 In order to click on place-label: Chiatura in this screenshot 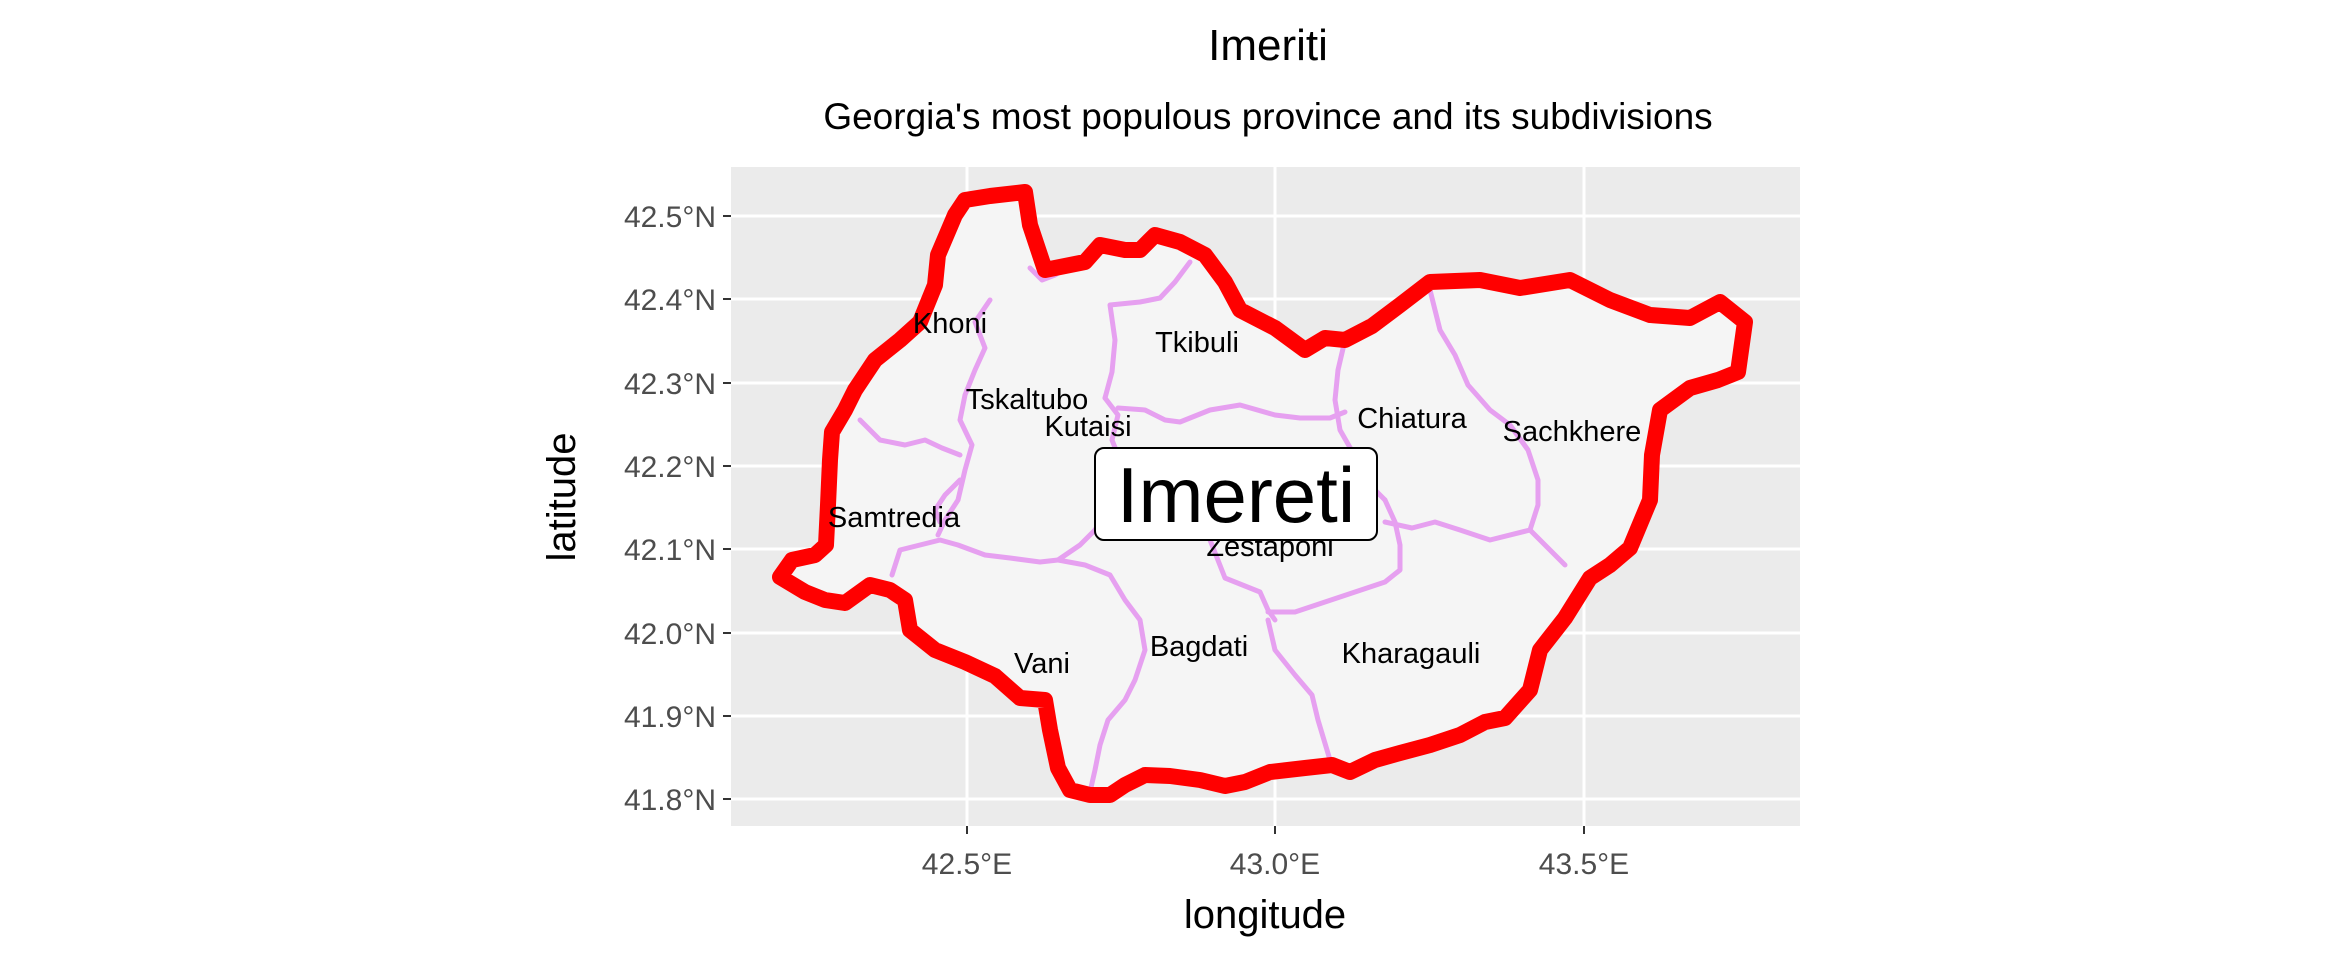, I will do `click(1412, 419)`.